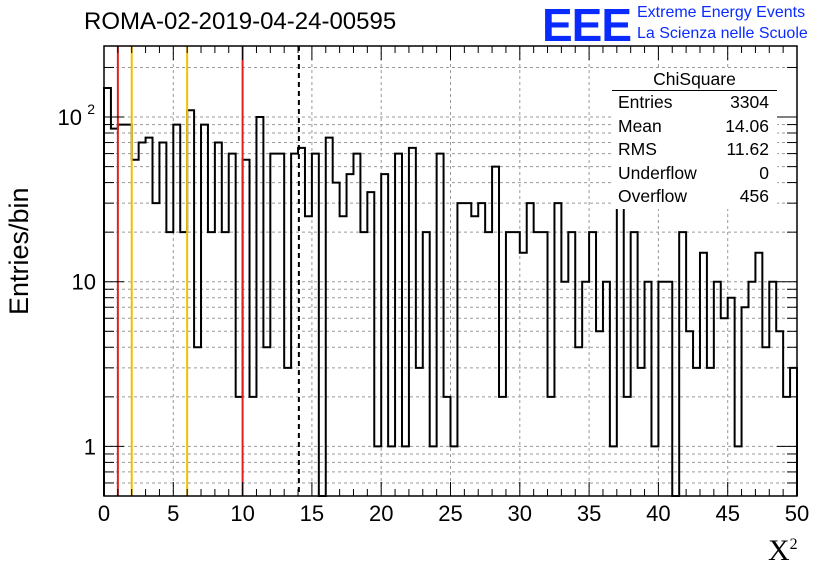  What do you see at coordinates (793, 544) in the screenshot?
I see `x-axis-label-superscript: 2` at bounding box center [793, 544].